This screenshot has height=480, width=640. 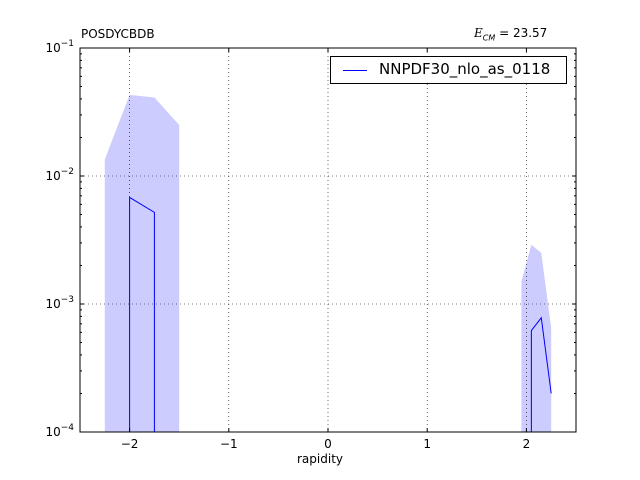 What do you see at coordinates (478, 33) in the screenshot?
I see `energy-symbol: E` at bounding box center [478, 33].